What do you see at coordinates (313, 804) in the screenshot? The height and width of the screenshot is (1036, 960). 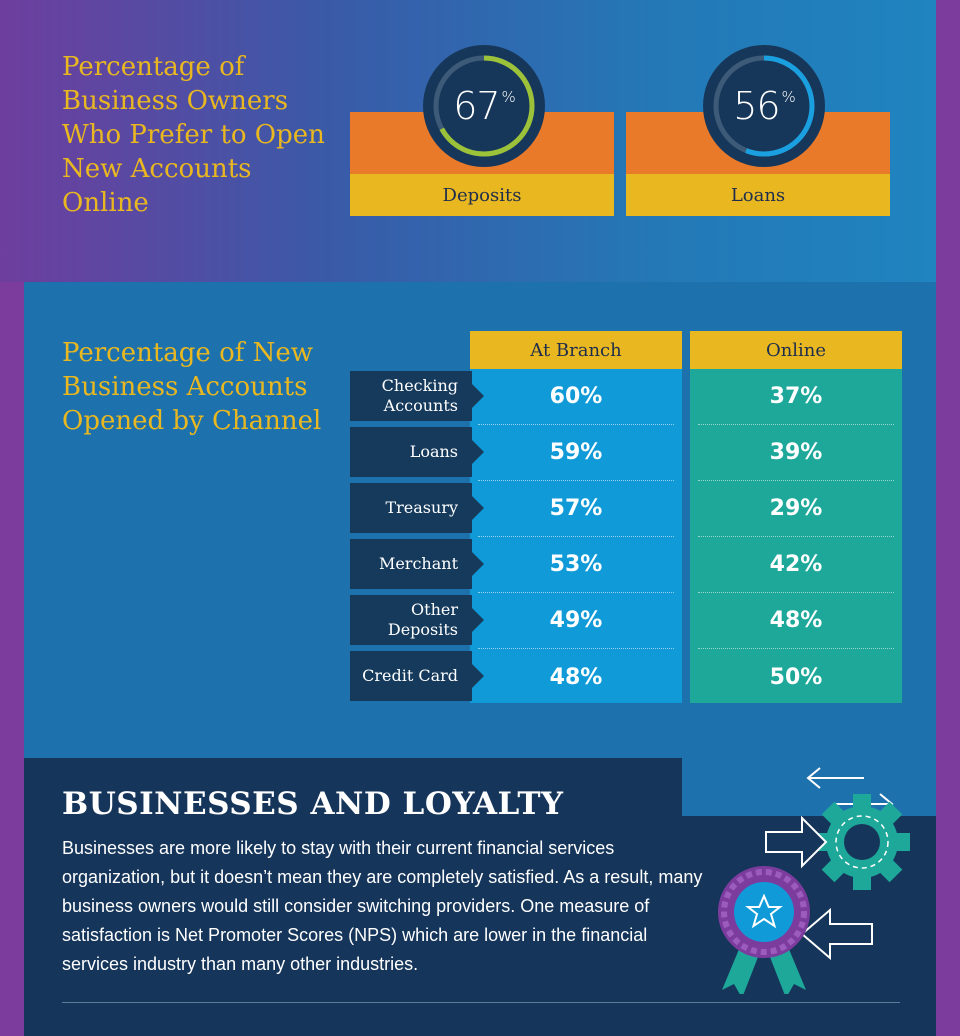 I see `loyalty-title: BUSINESSES AND LOYALTY` at bounding box center [313, 804].